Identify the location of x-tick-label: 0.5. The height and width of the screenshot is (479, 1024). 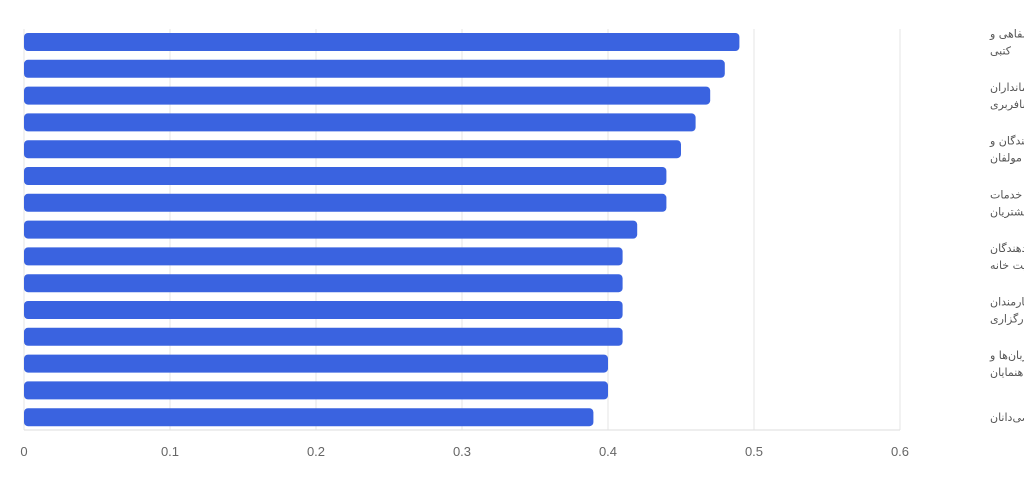
(754, 451).